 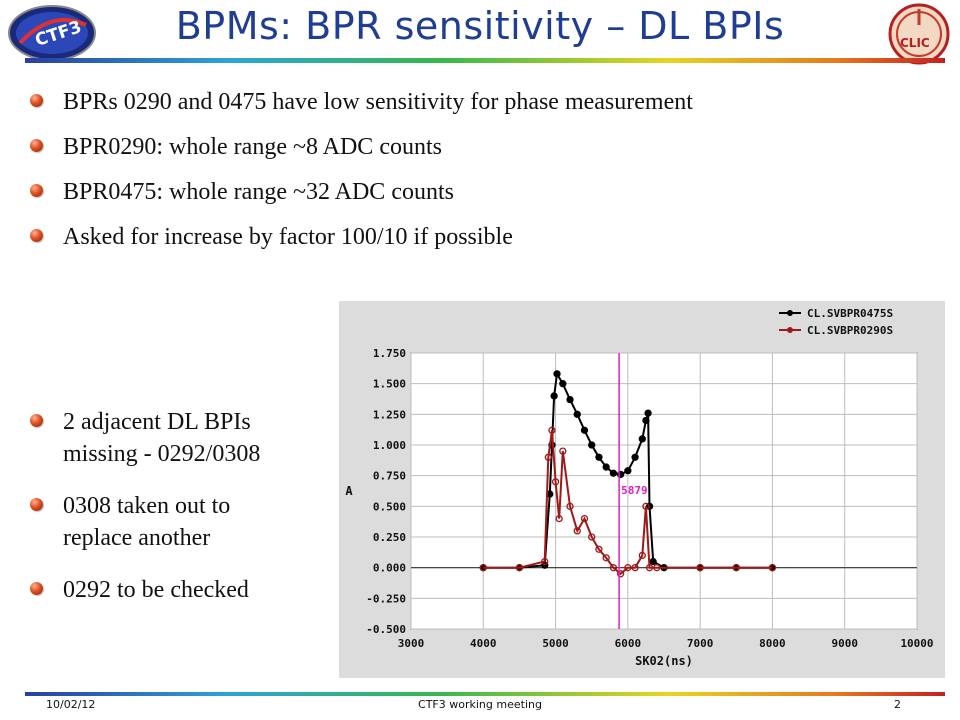 What do you see at coordinates (389, 537) in the screenshot?
I see `y-tick-label: 0.250` at bounding box center [389, 537].